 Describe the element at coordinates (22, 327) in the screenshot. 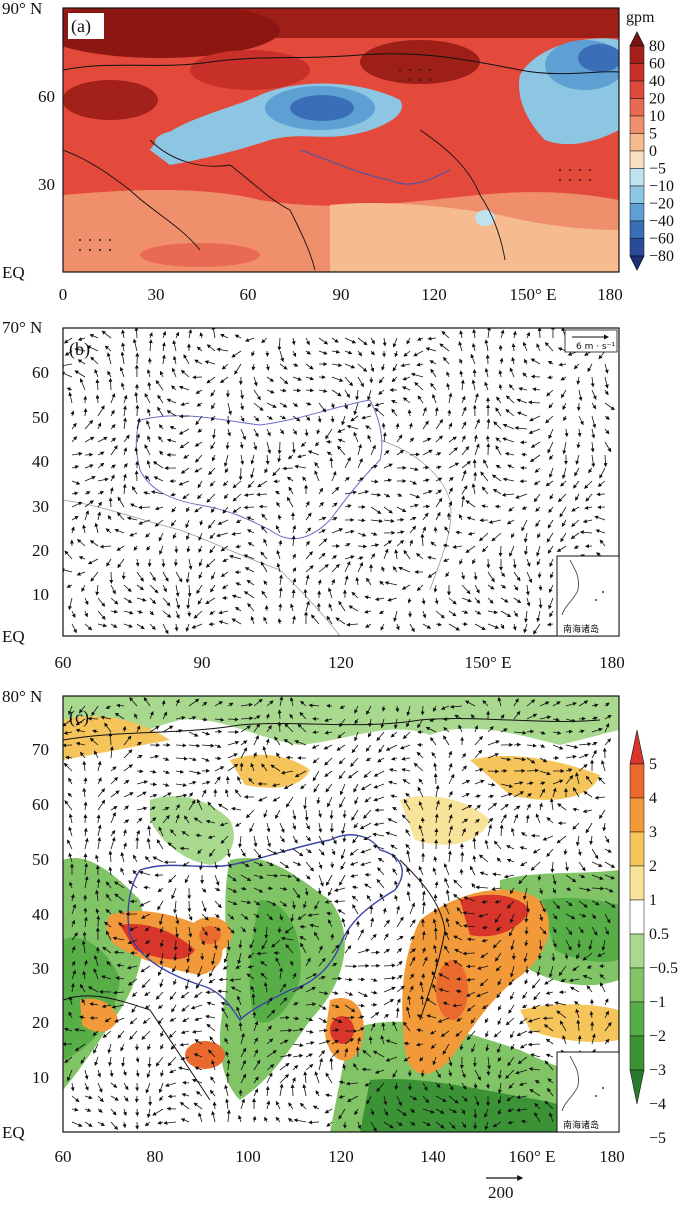

I see `panel-b-y-tick: 70° N` at that location.